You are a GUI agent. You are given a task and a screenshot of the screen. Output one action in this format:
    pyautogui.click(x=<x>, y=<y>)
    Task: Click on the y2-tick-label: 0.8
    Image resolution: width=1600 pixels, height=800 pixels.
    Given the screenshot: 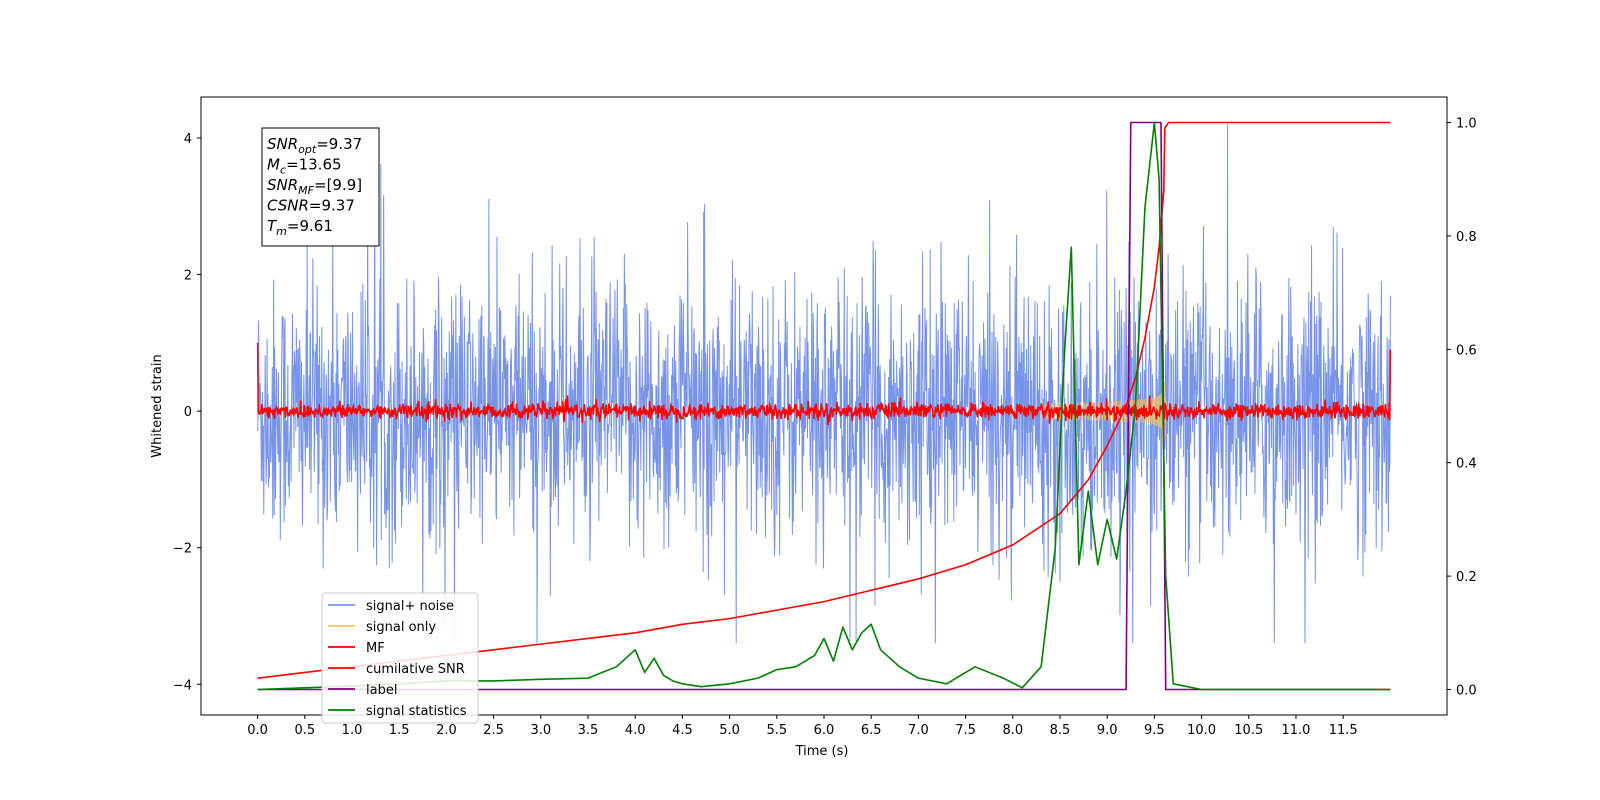 What is the action you would take?
    pyautogui.click(x=1466, y=237)
    